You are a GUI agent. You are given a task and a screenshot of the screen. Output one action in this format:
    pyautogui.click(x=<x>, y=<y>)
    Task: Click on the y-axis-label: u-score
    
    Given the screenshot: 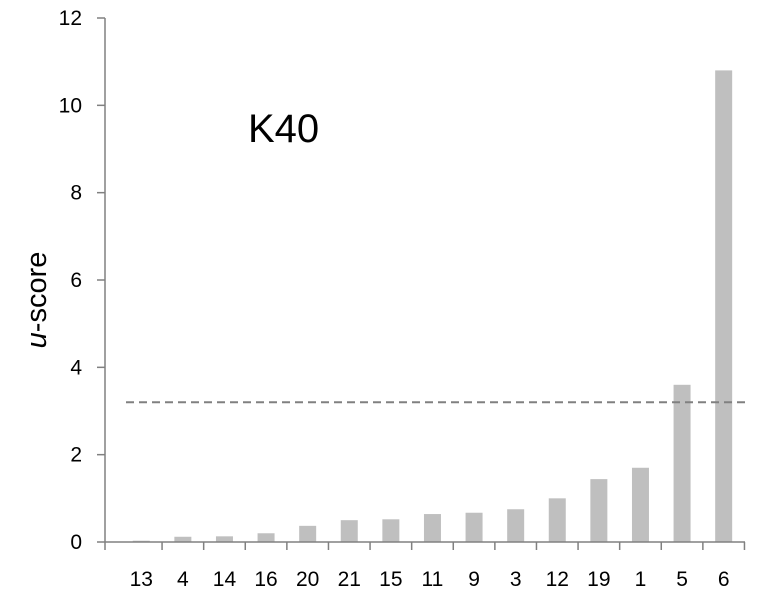 What is the action you would take?
    pyautogui.click(x=37, y=300)
    